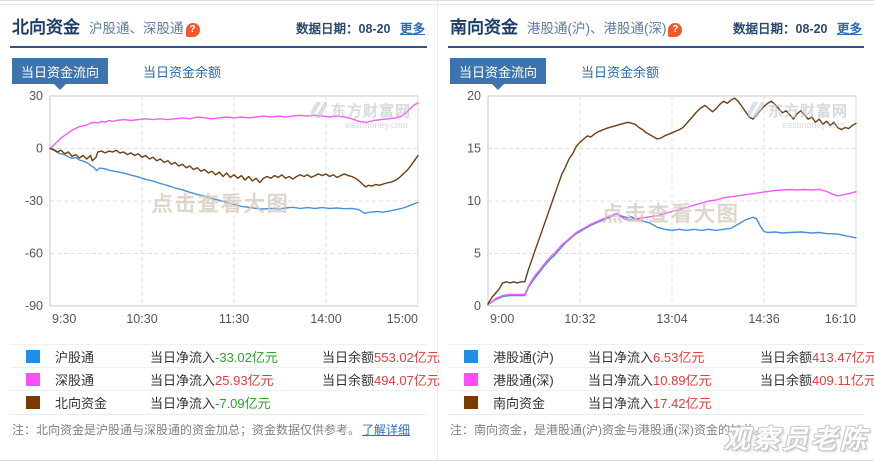 The width and height of the screenshot is (874, 461). Describe the element at coordinates (34, 254) in the screenshot. I see `svg-text: -60` at that location.